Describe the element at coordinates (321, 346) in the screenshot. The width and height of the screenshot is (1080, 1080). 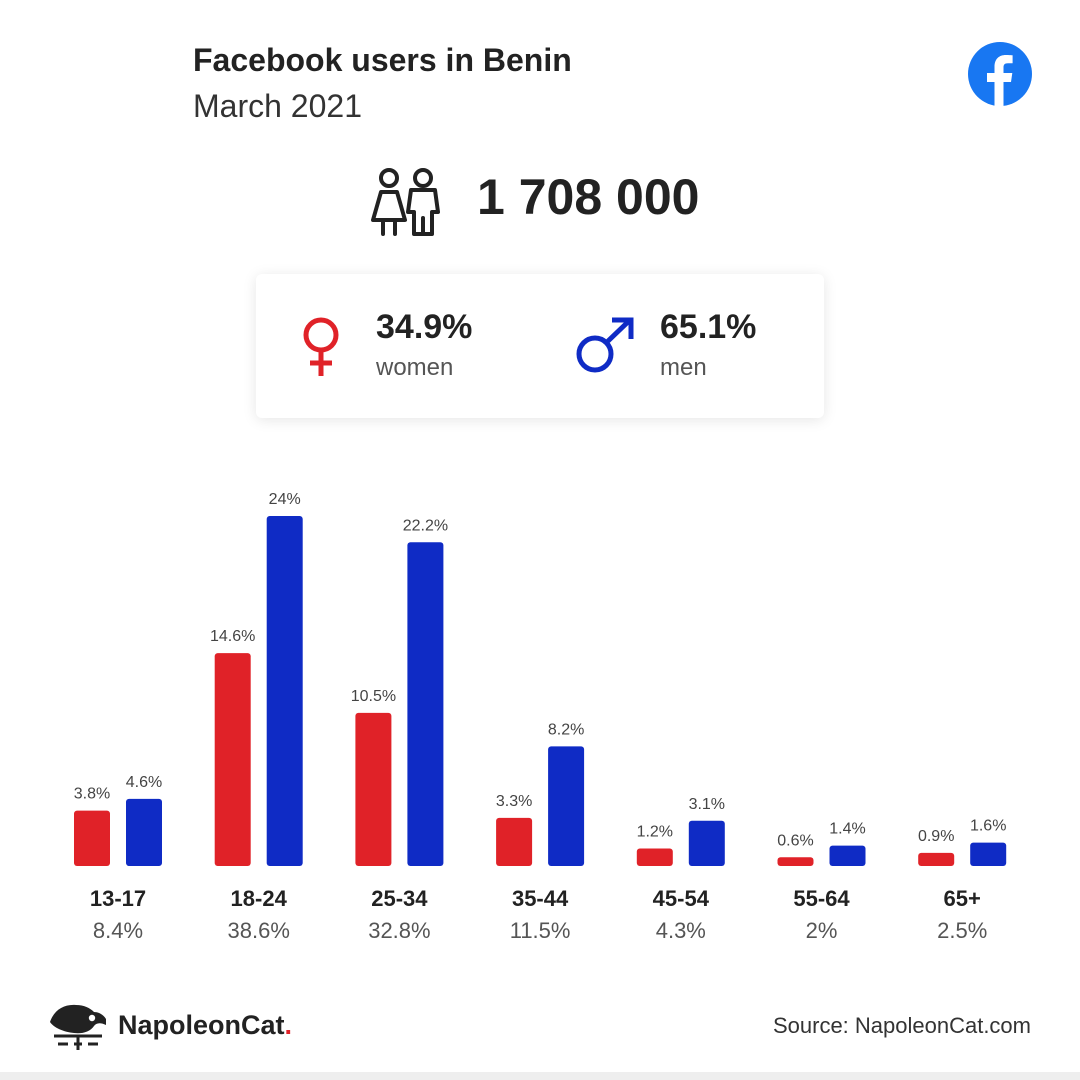
I see `female-symbol-icon` at that location.